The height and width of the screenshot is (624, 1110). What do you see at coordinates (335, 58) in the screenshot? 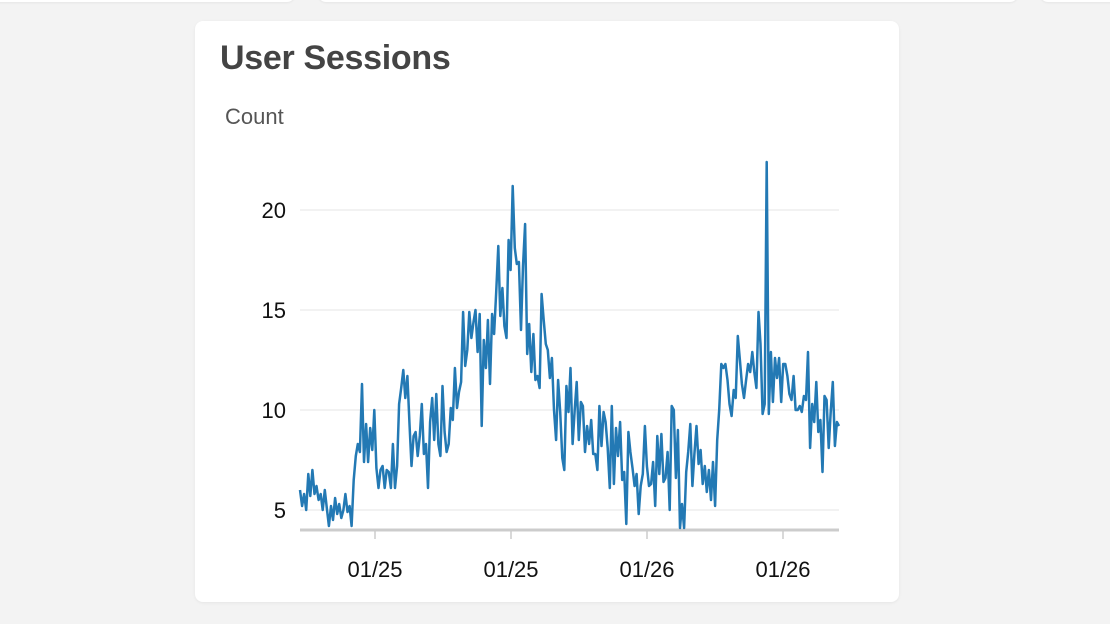
I see `card-title: User Sessions` at bounding box center [335, 58].